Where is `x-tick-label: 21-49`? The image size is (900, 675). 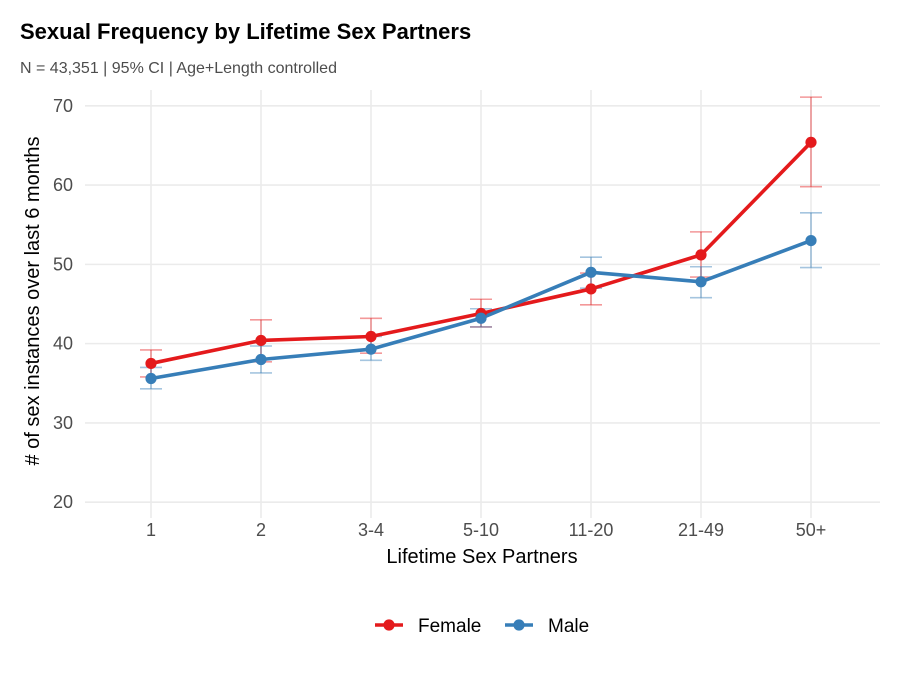 x-tick-label: 21-49 is located at coordinates (701, 530).